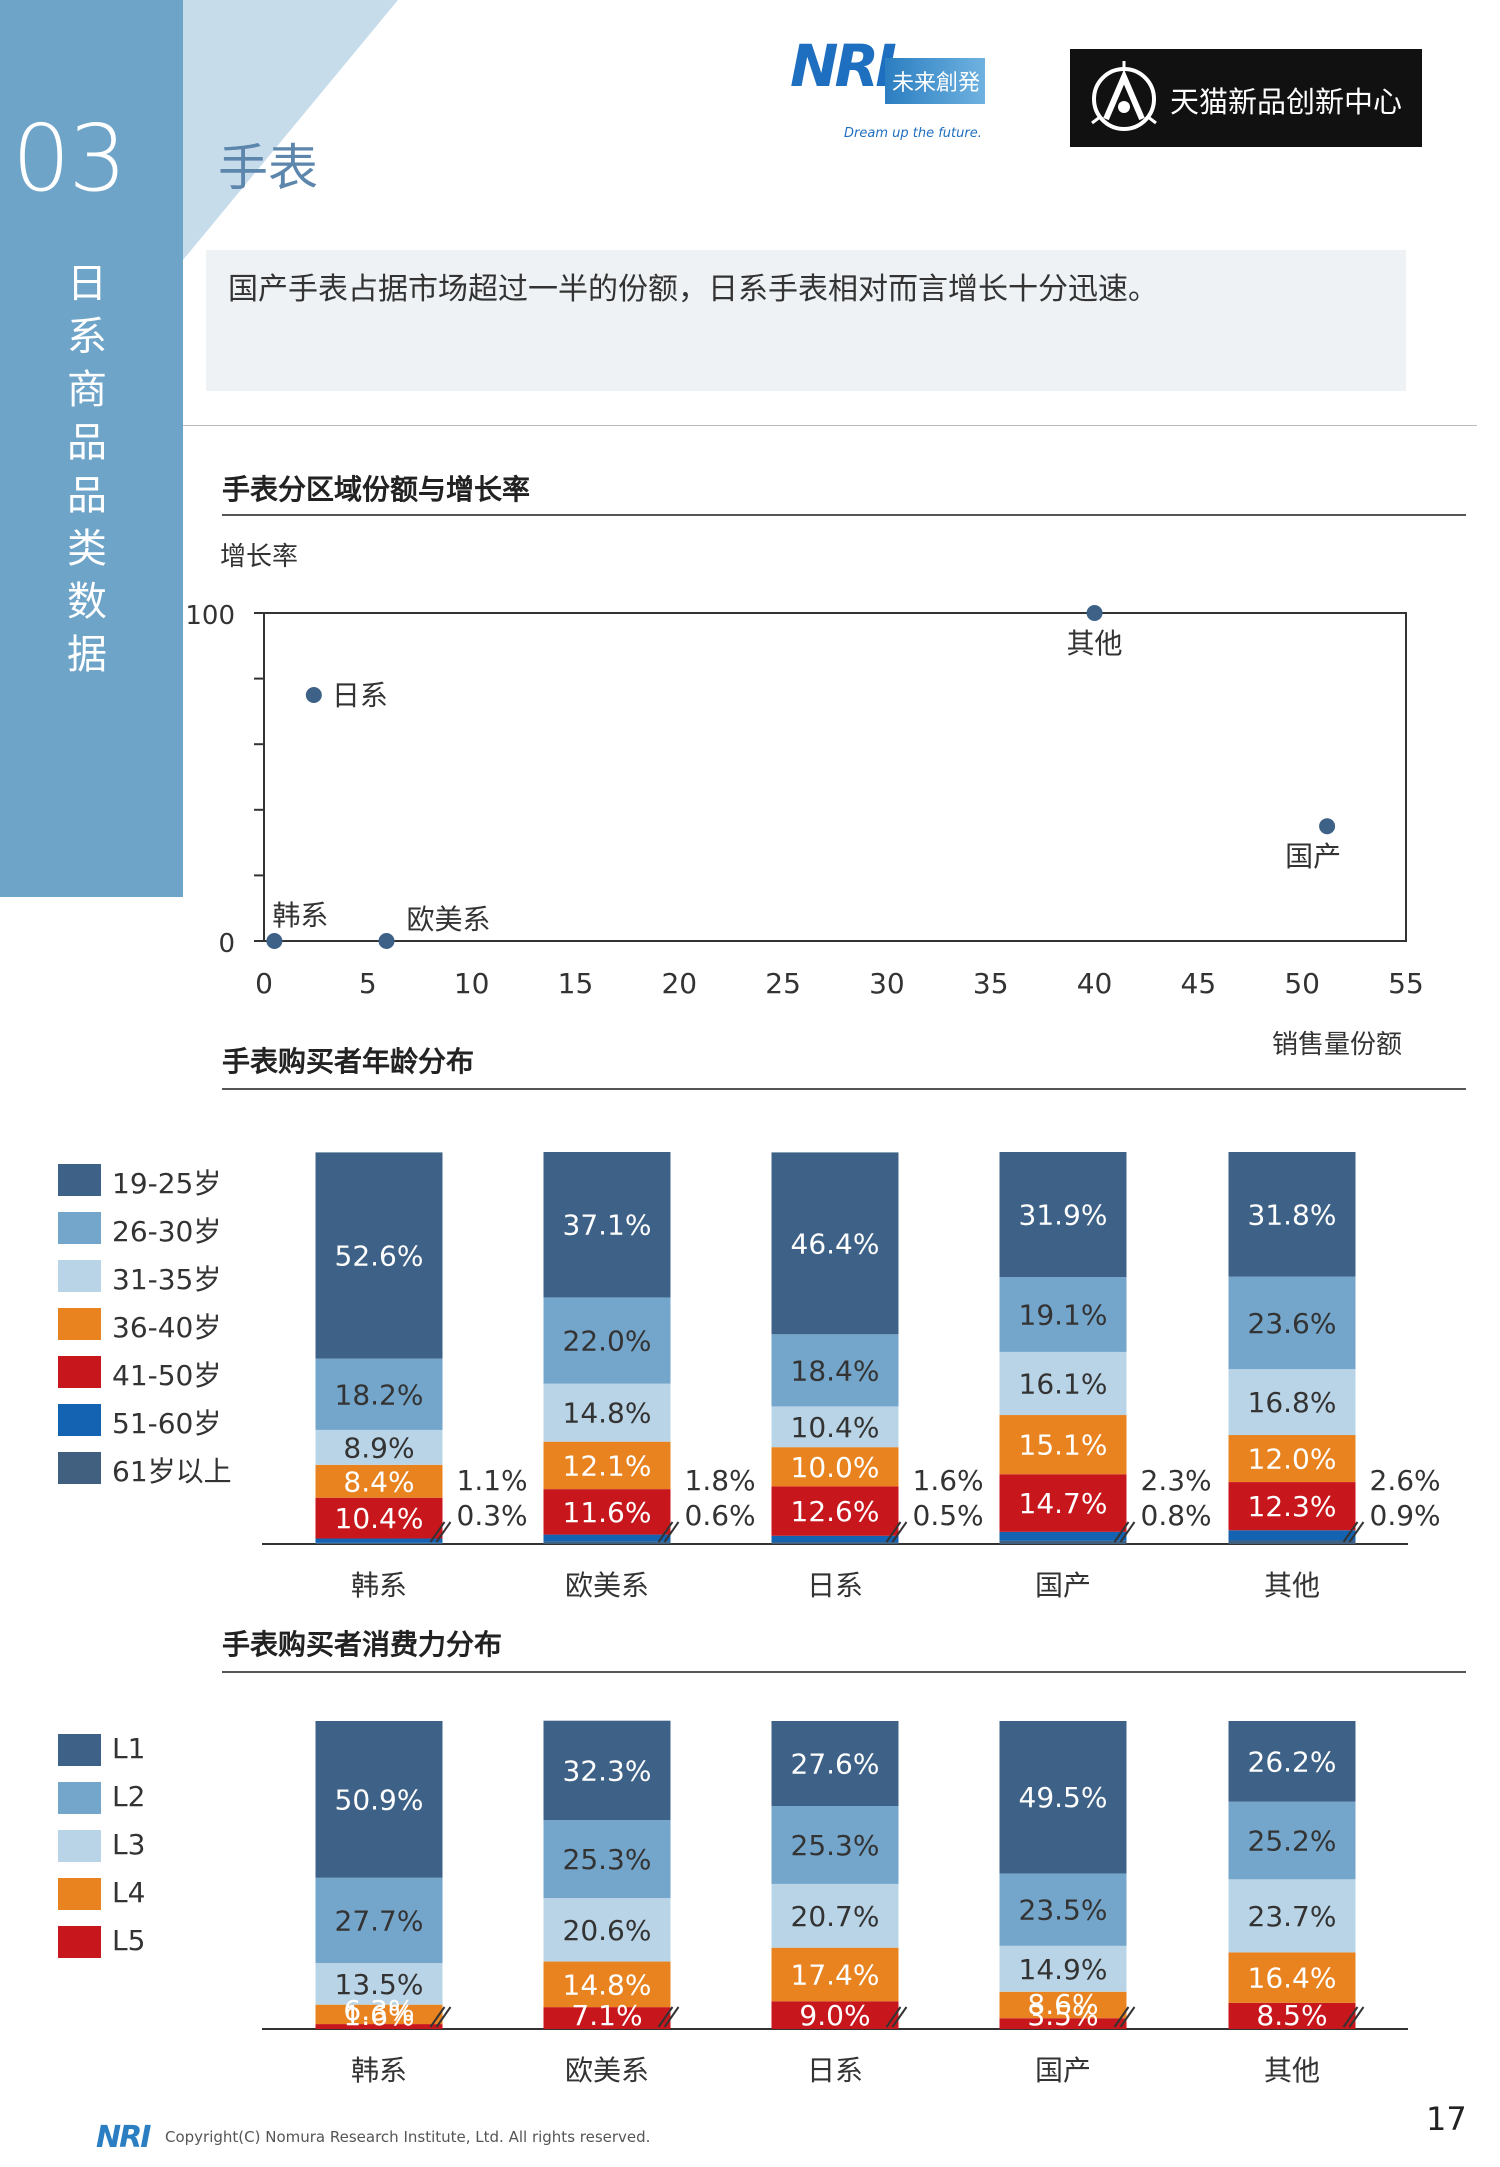 The image size is (1500, 2167). I want to click on bar-small-value-label: 1.1%, so click(492, 1480).